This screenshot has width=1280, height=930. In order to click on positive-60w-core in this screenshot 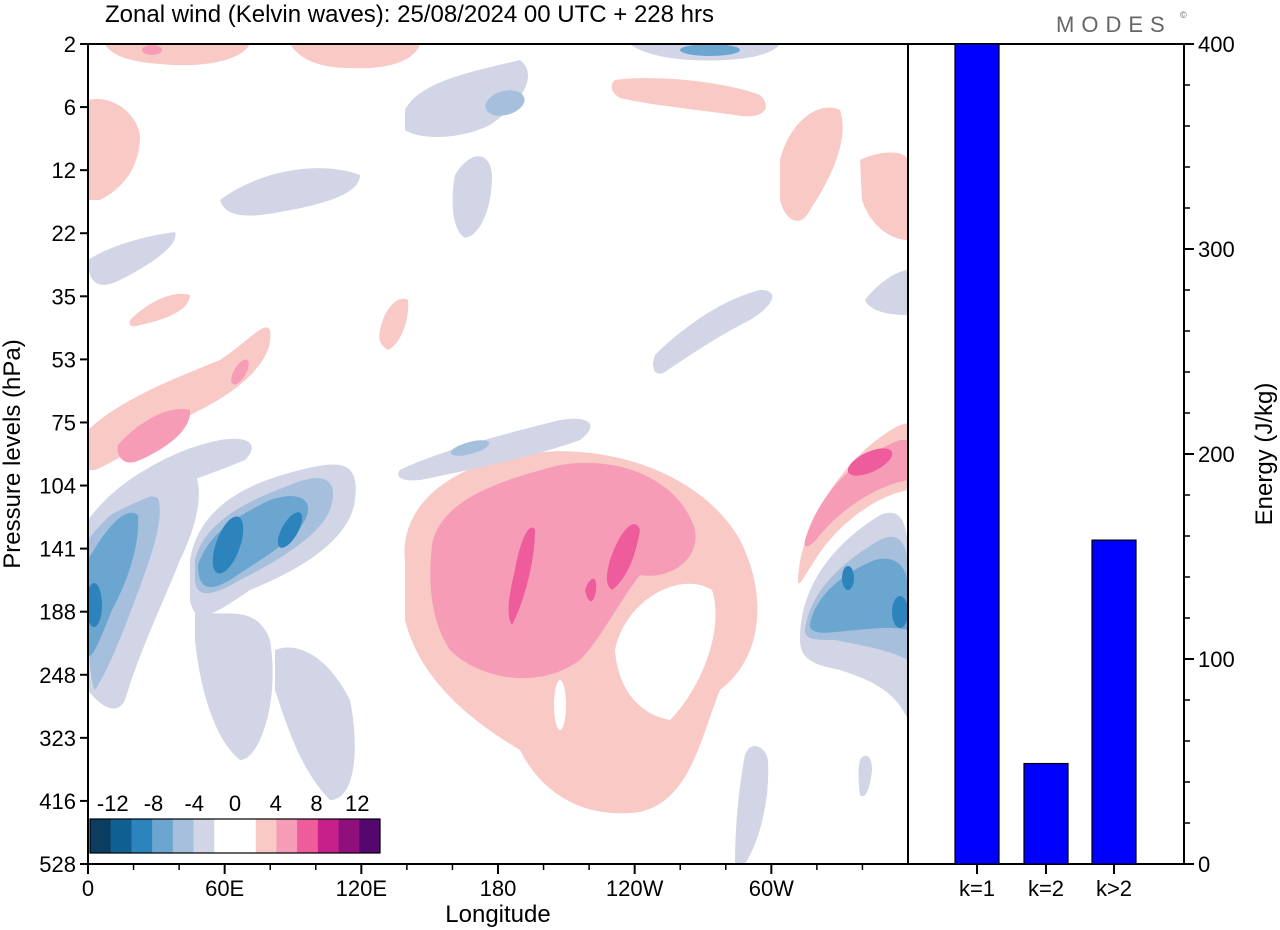, I will do `click(870, 462)`.